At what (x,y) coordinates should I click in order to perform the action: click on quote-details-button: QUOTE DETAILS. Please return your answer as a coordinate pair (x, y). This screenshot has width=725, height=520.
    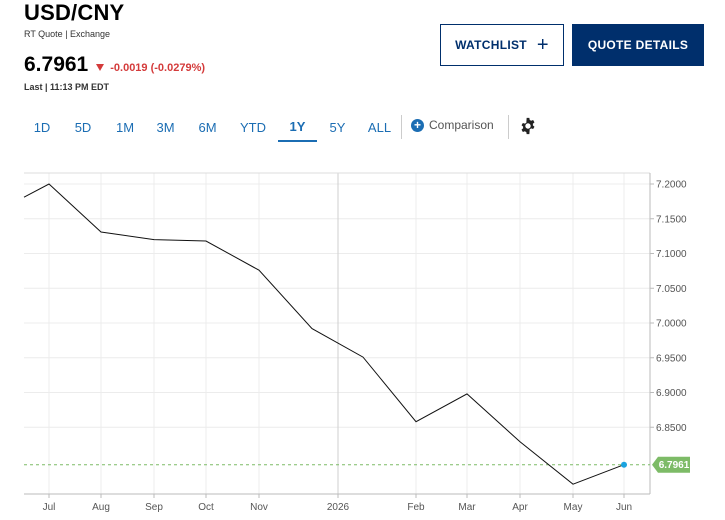
    Looking at the image, I should click on (638, 45).